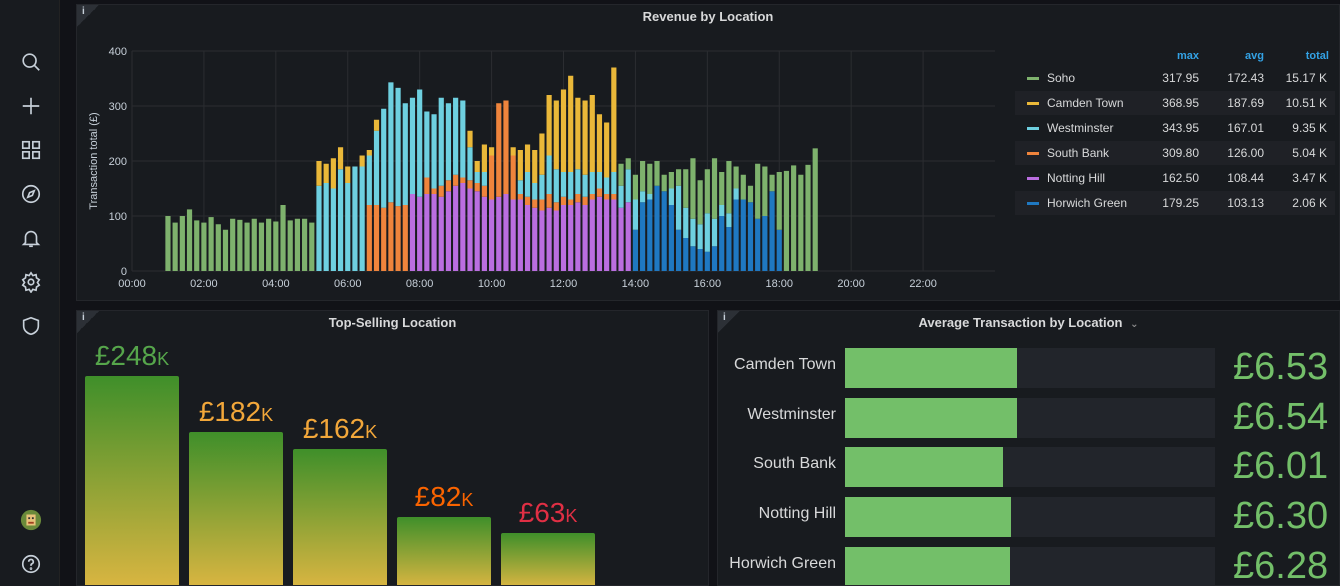  Describe the element at coordinates (1078, 153) in the screenshot. I see `legend-series-name: South Bank` at that location.